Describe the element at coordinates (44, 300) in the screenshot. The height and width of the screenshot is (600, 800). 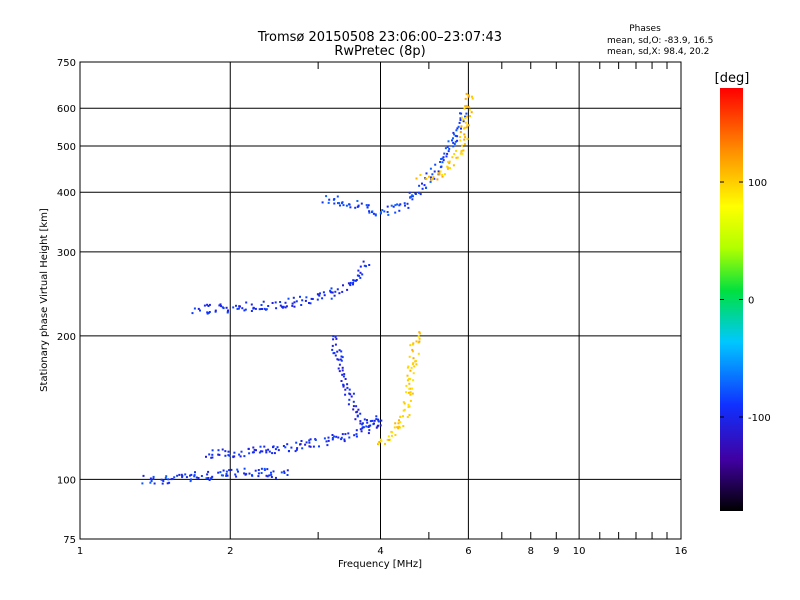
I see `y-axis-label: Stationary phase Virtual Height [km]` at that location.